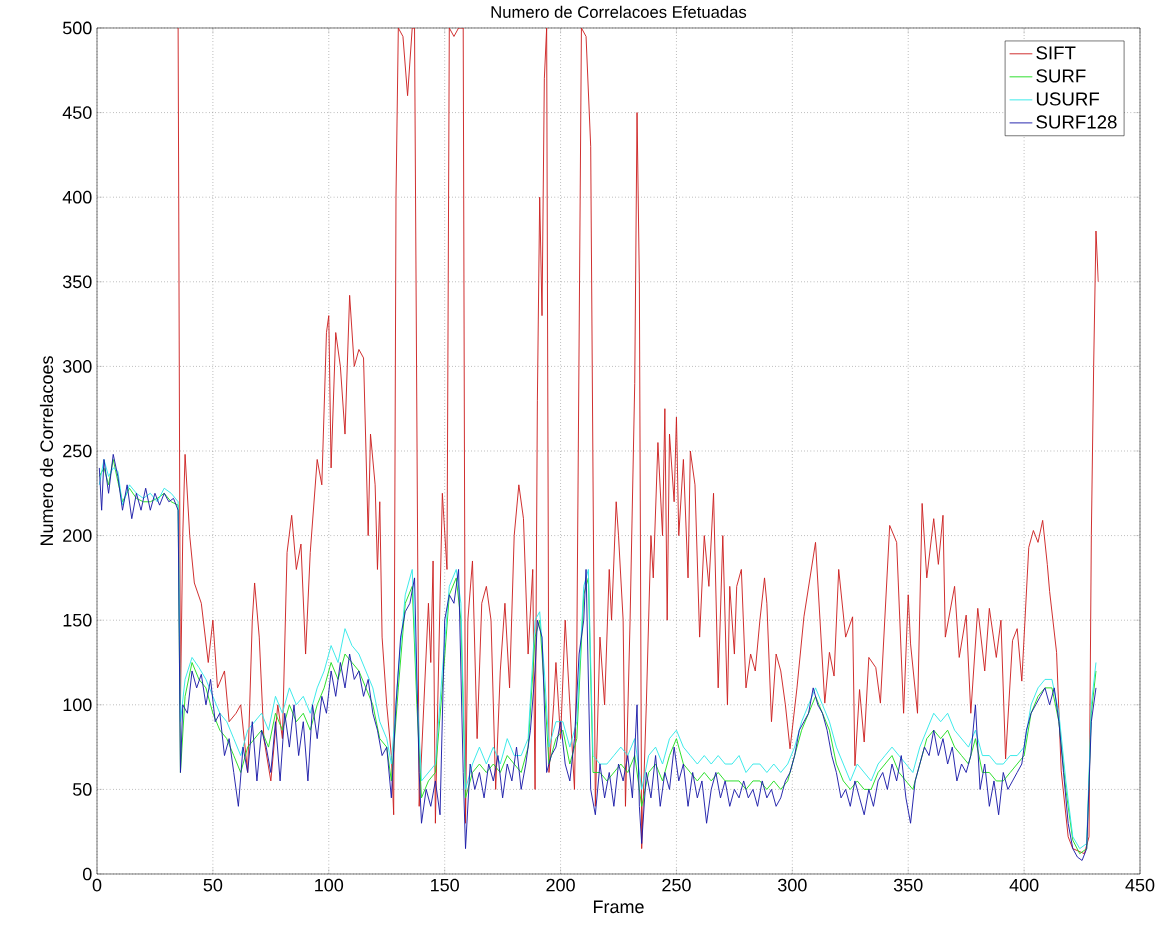 This screenshot has height=946, width=1167. Describe the element at coordinates (77, 112) in the screenshot. I see `y-tick-label: 450` at that location.